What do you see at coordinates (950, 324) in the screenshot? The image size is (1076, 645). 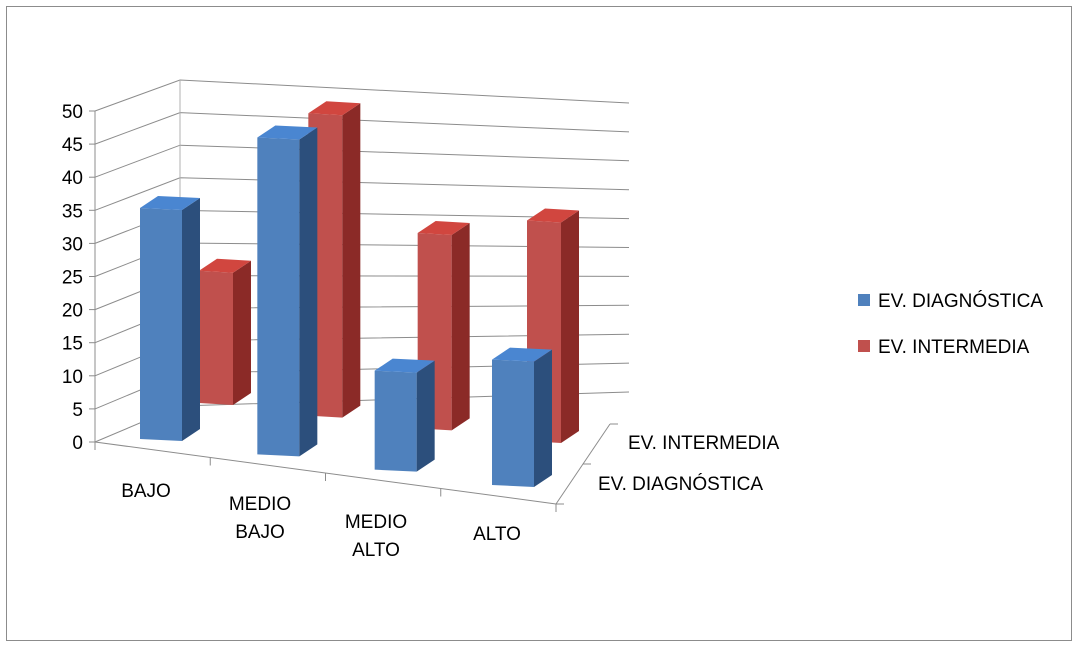 I see `legend-layer: EV. DIAGNÓSTICA EV. INTERMEDIA` at bounding box center [950, 324].